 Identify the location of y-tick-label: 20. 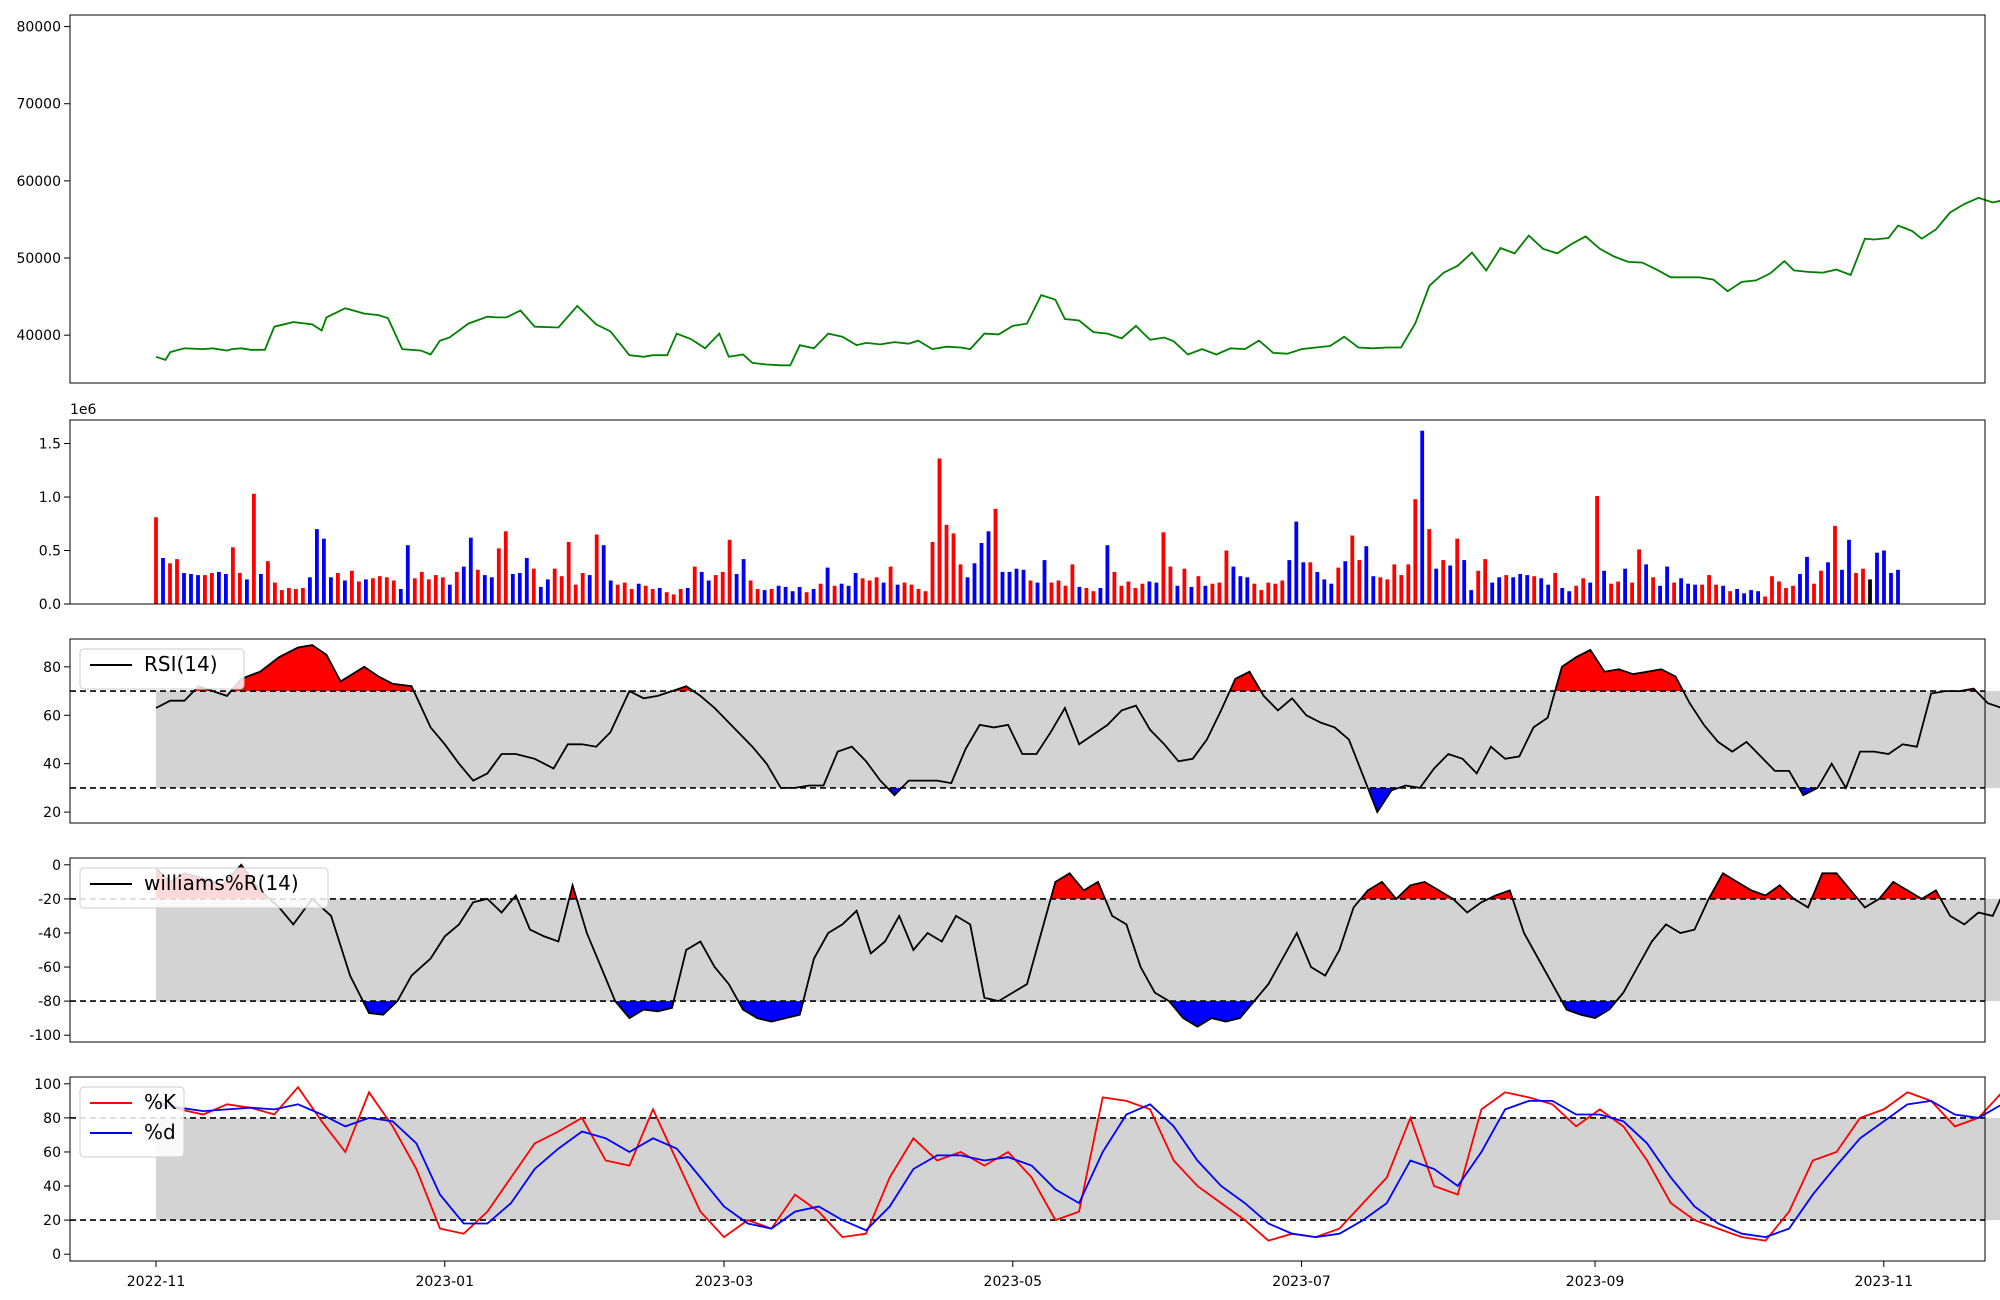
(52, 1221).